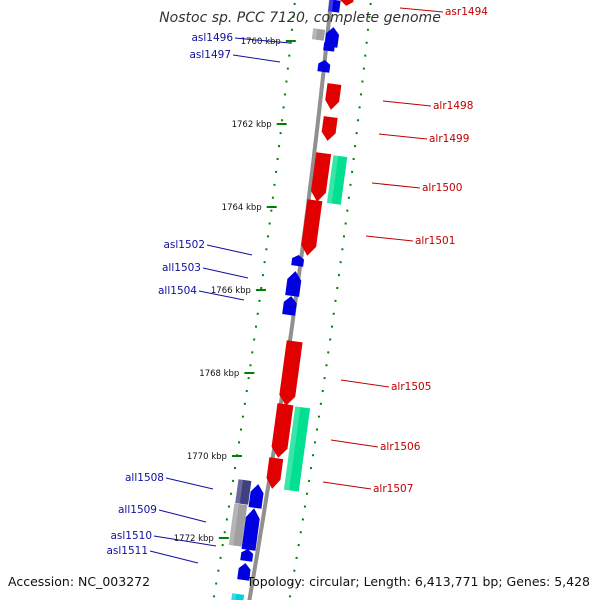  What do you see at coordinates (449, 139) in the screenshot?
I see `gene-label-alr1499: alr1499` at bounding box center [449, 139].